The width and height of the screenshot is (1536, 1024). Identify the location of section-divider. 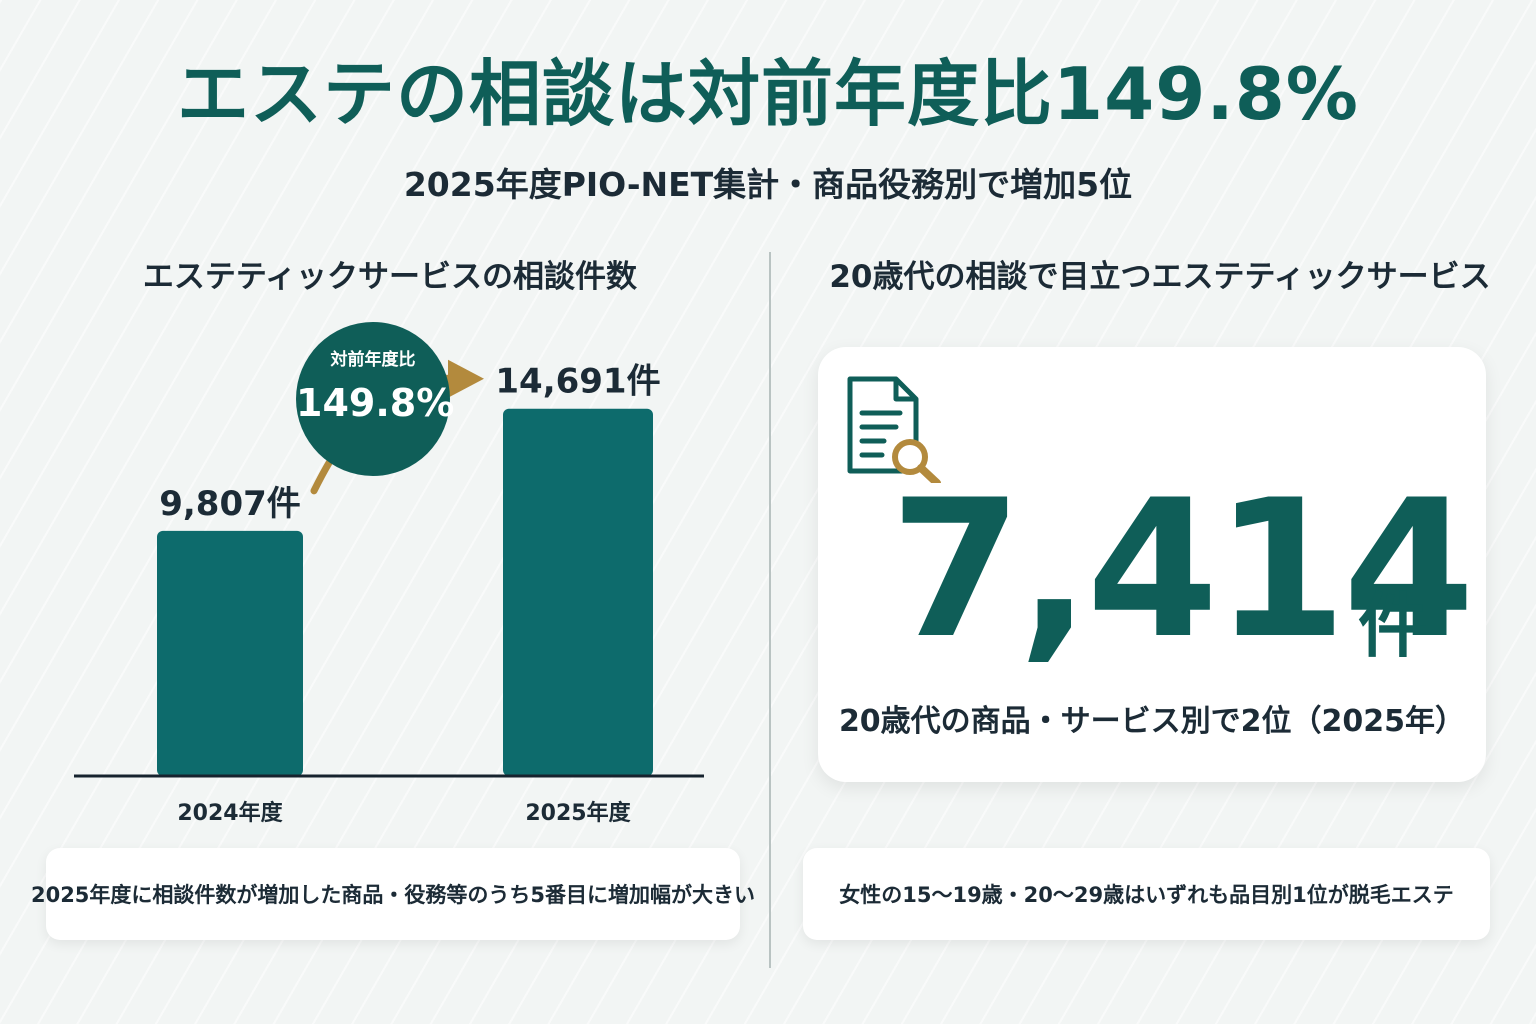
(770, 610).